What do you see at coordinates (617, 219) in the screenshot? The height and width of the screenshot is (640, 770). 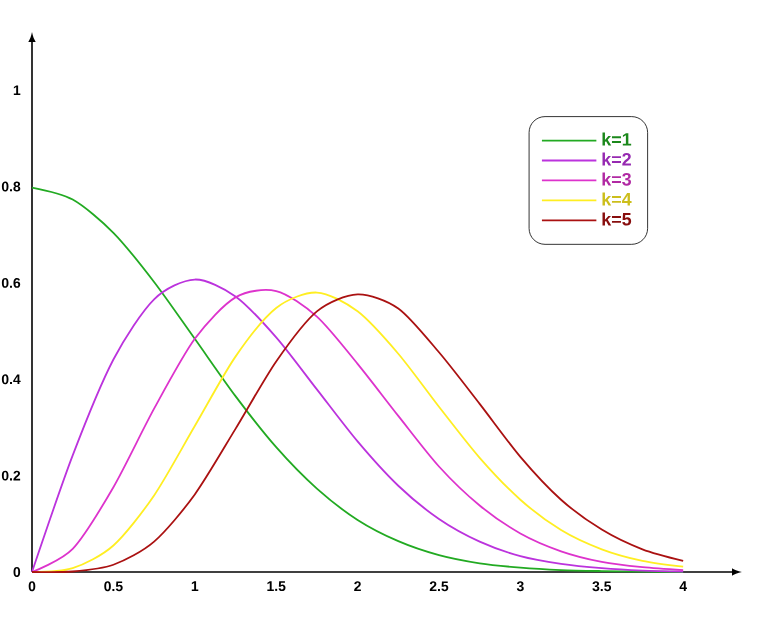 I see `legend-label: k=5` at bounding box center [617, 219].